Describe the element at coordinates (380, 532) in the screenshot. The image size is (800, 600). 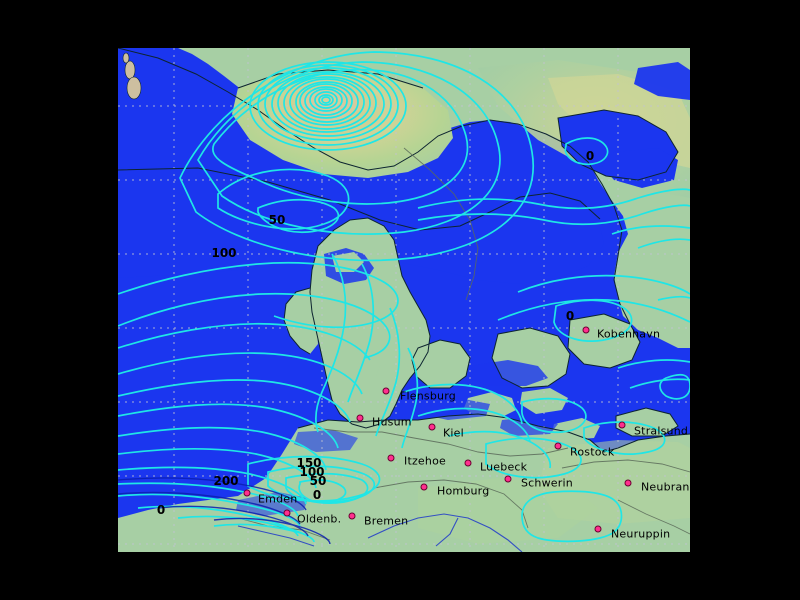
I see `rivers` at that location.